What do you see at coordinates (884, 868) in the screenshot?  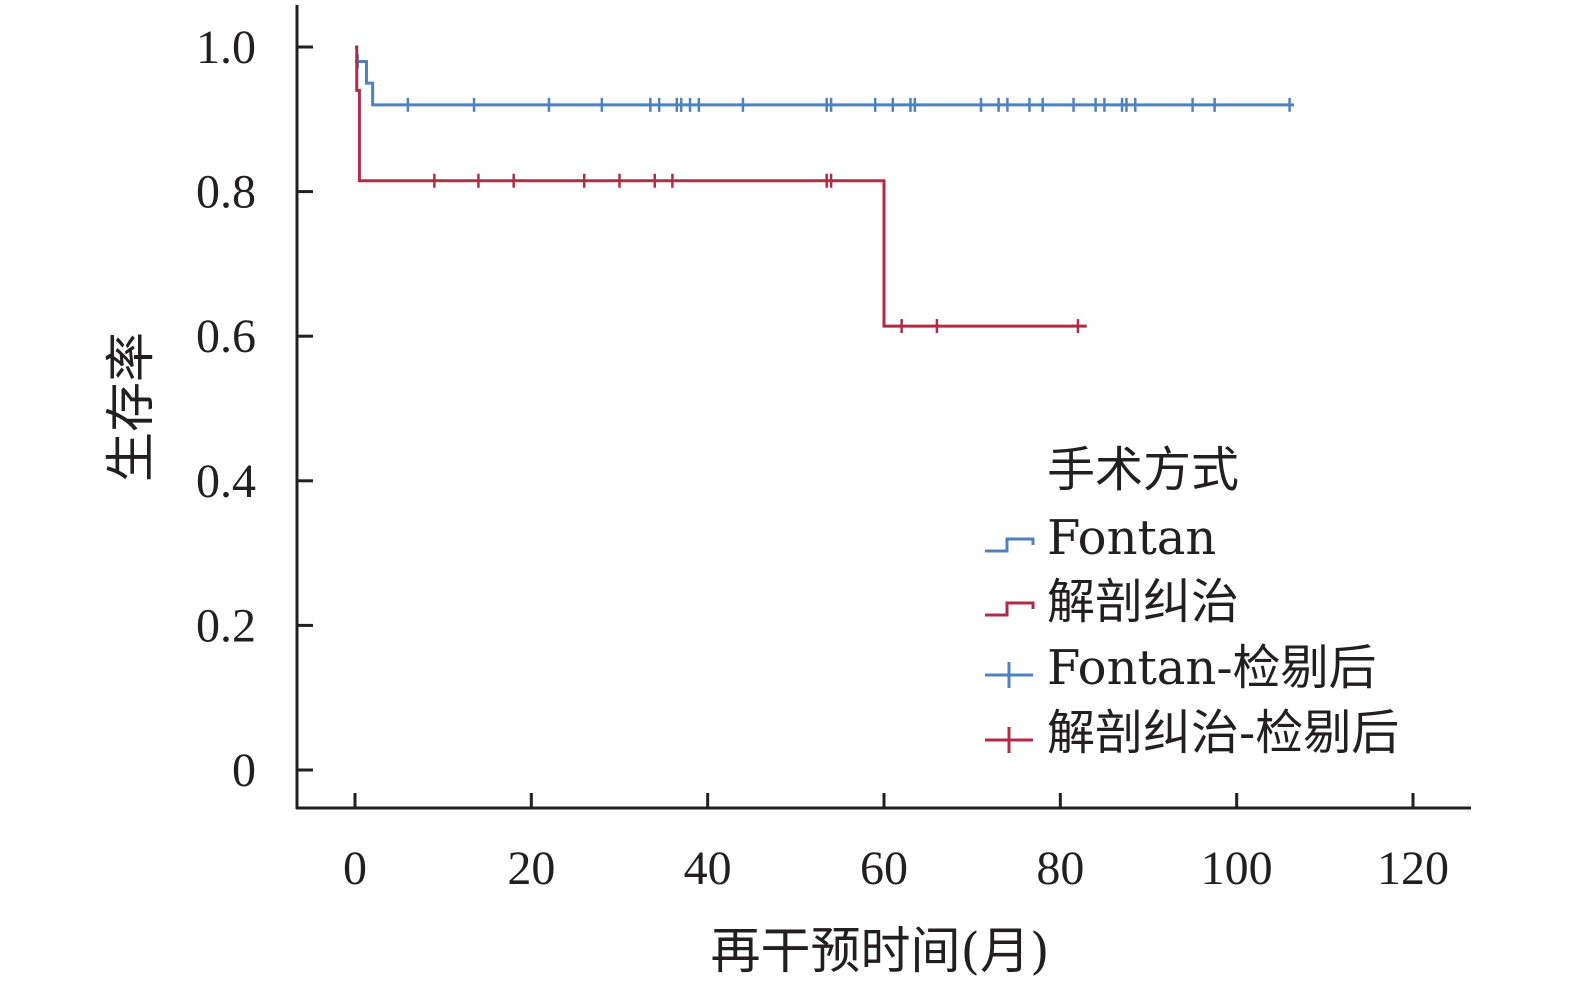 I see `x-tick-label: 60` at bounding box center [884, 868].